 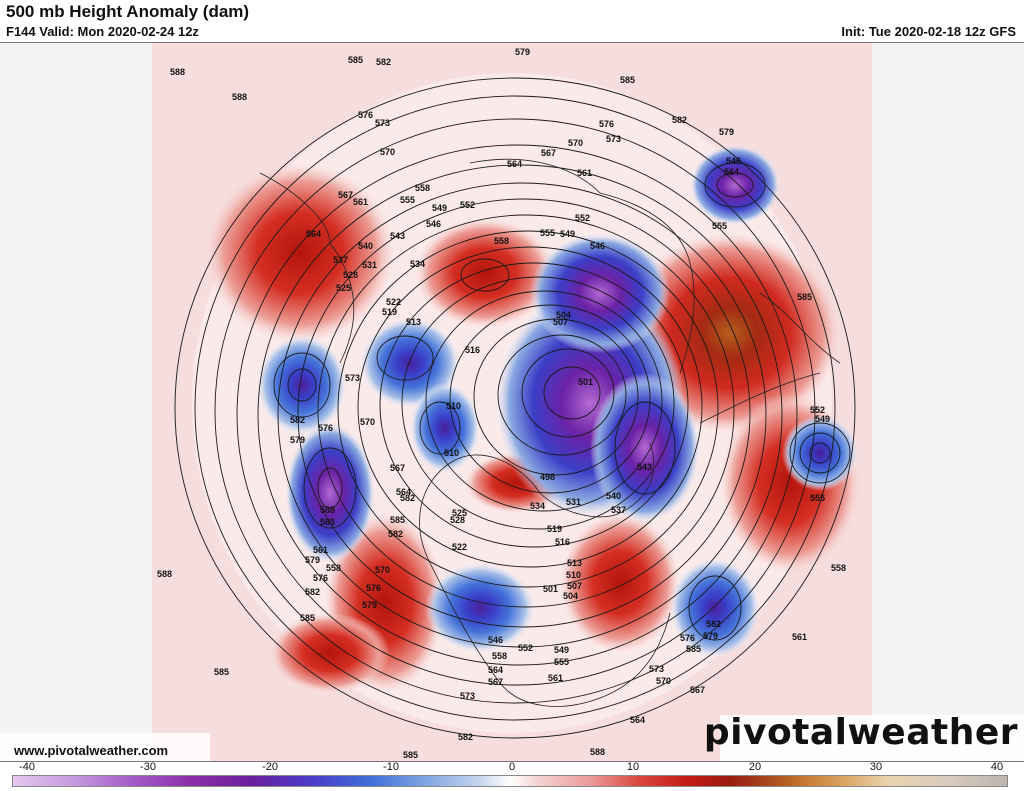 I want to click on colorbar-tick: 20, so click(x=755, y=767).